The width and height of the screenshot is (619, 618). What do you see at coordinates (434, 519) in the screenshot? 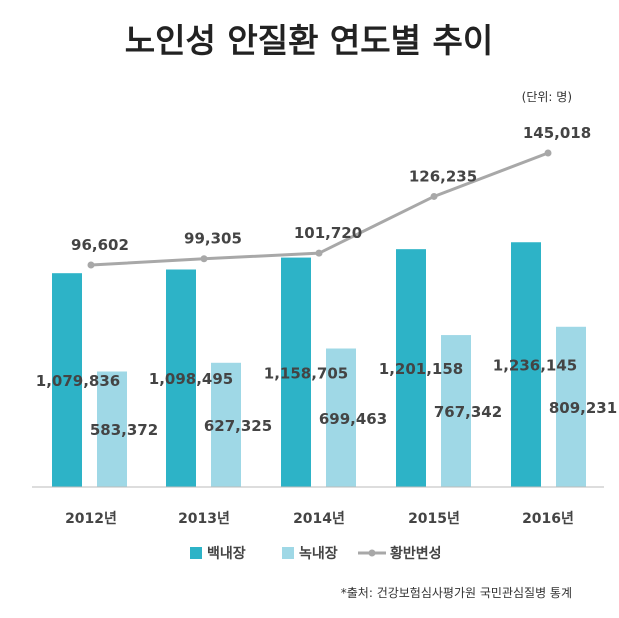
I see `x-tick-label: 2015년` at bounding box center [434, 519].